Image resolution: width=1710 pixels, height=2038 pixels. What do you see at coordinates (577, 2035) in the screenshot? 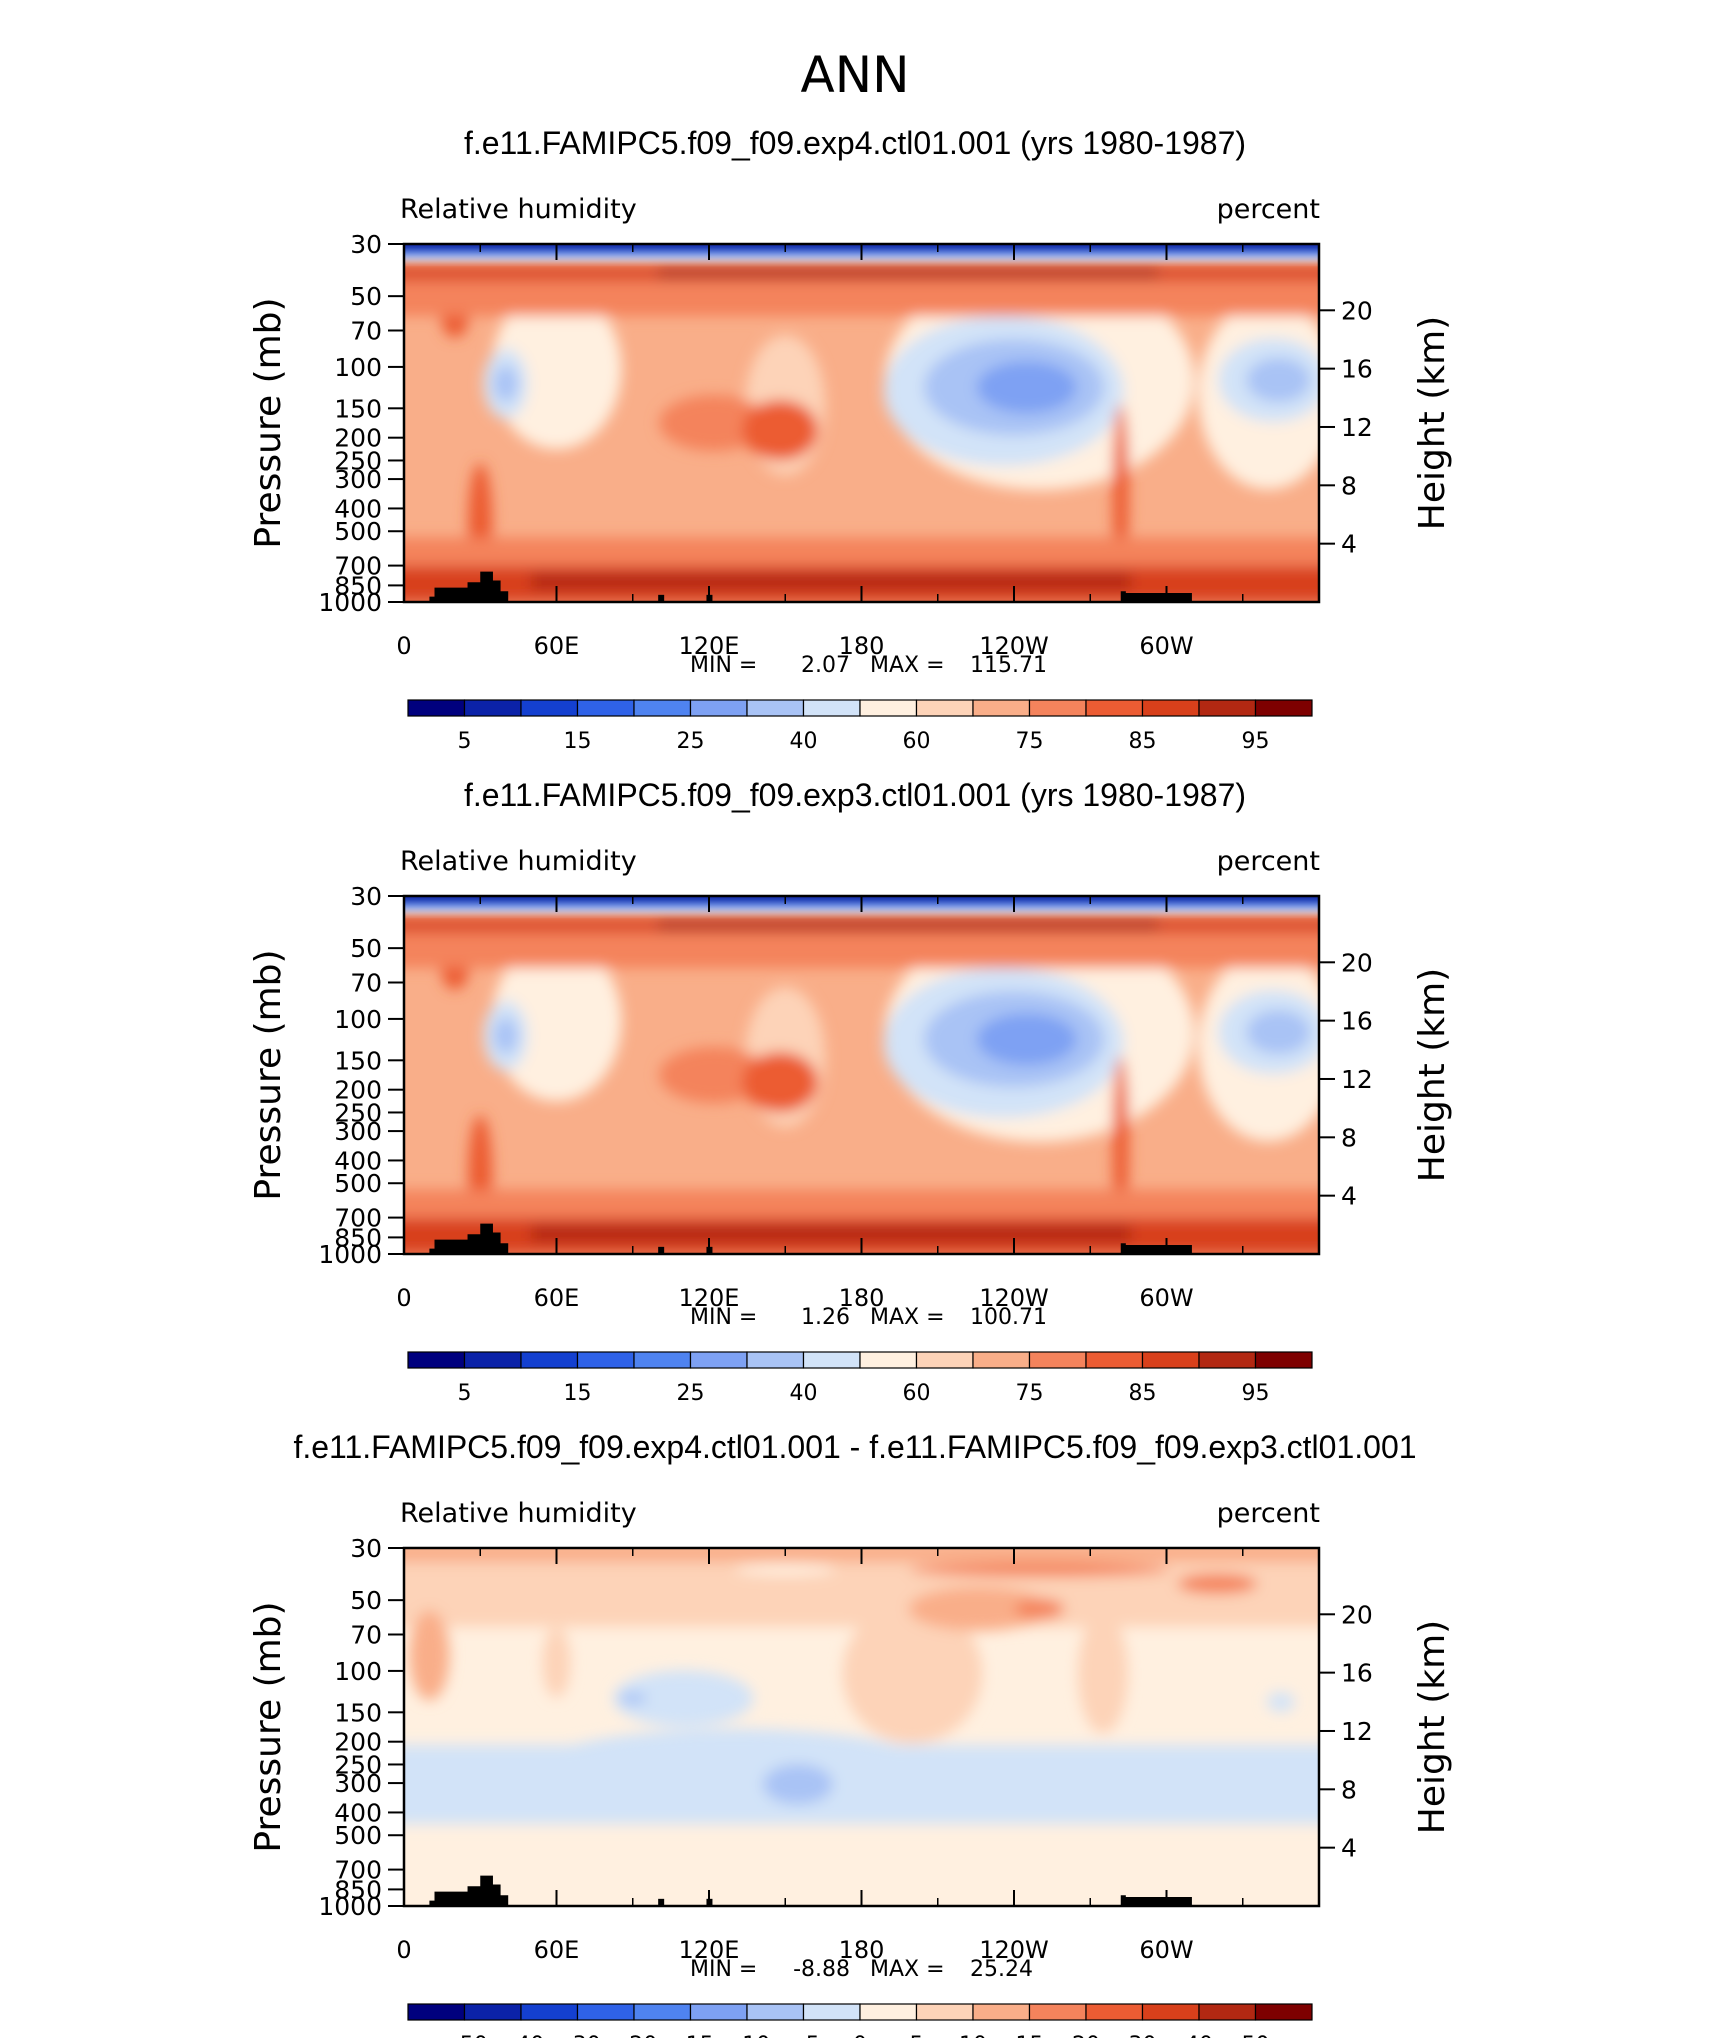
I see `colorbar-label: −30` at bounding box center [577, 2035].